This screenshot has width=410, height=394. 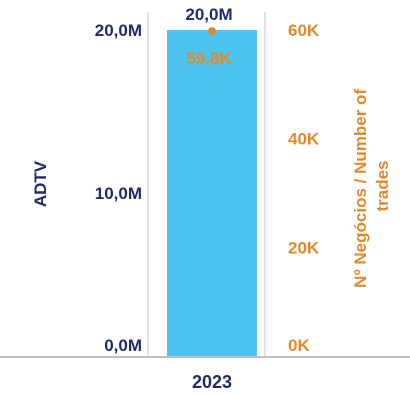 I want to click on x-tick-label: 2023, so click(x=212, y=382).